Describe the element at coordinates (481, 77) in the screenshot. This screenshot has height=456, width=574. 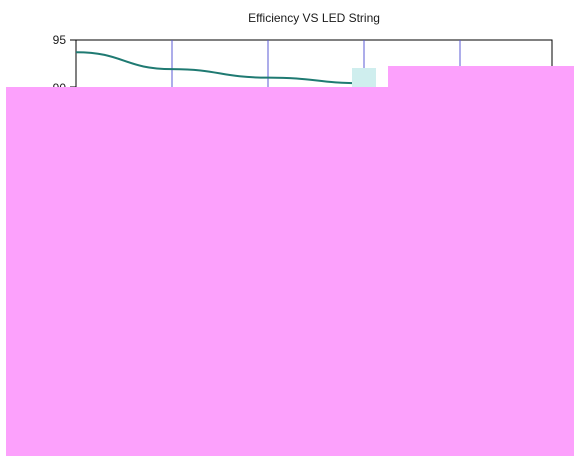
I see `occlusion-block-top` at that location.